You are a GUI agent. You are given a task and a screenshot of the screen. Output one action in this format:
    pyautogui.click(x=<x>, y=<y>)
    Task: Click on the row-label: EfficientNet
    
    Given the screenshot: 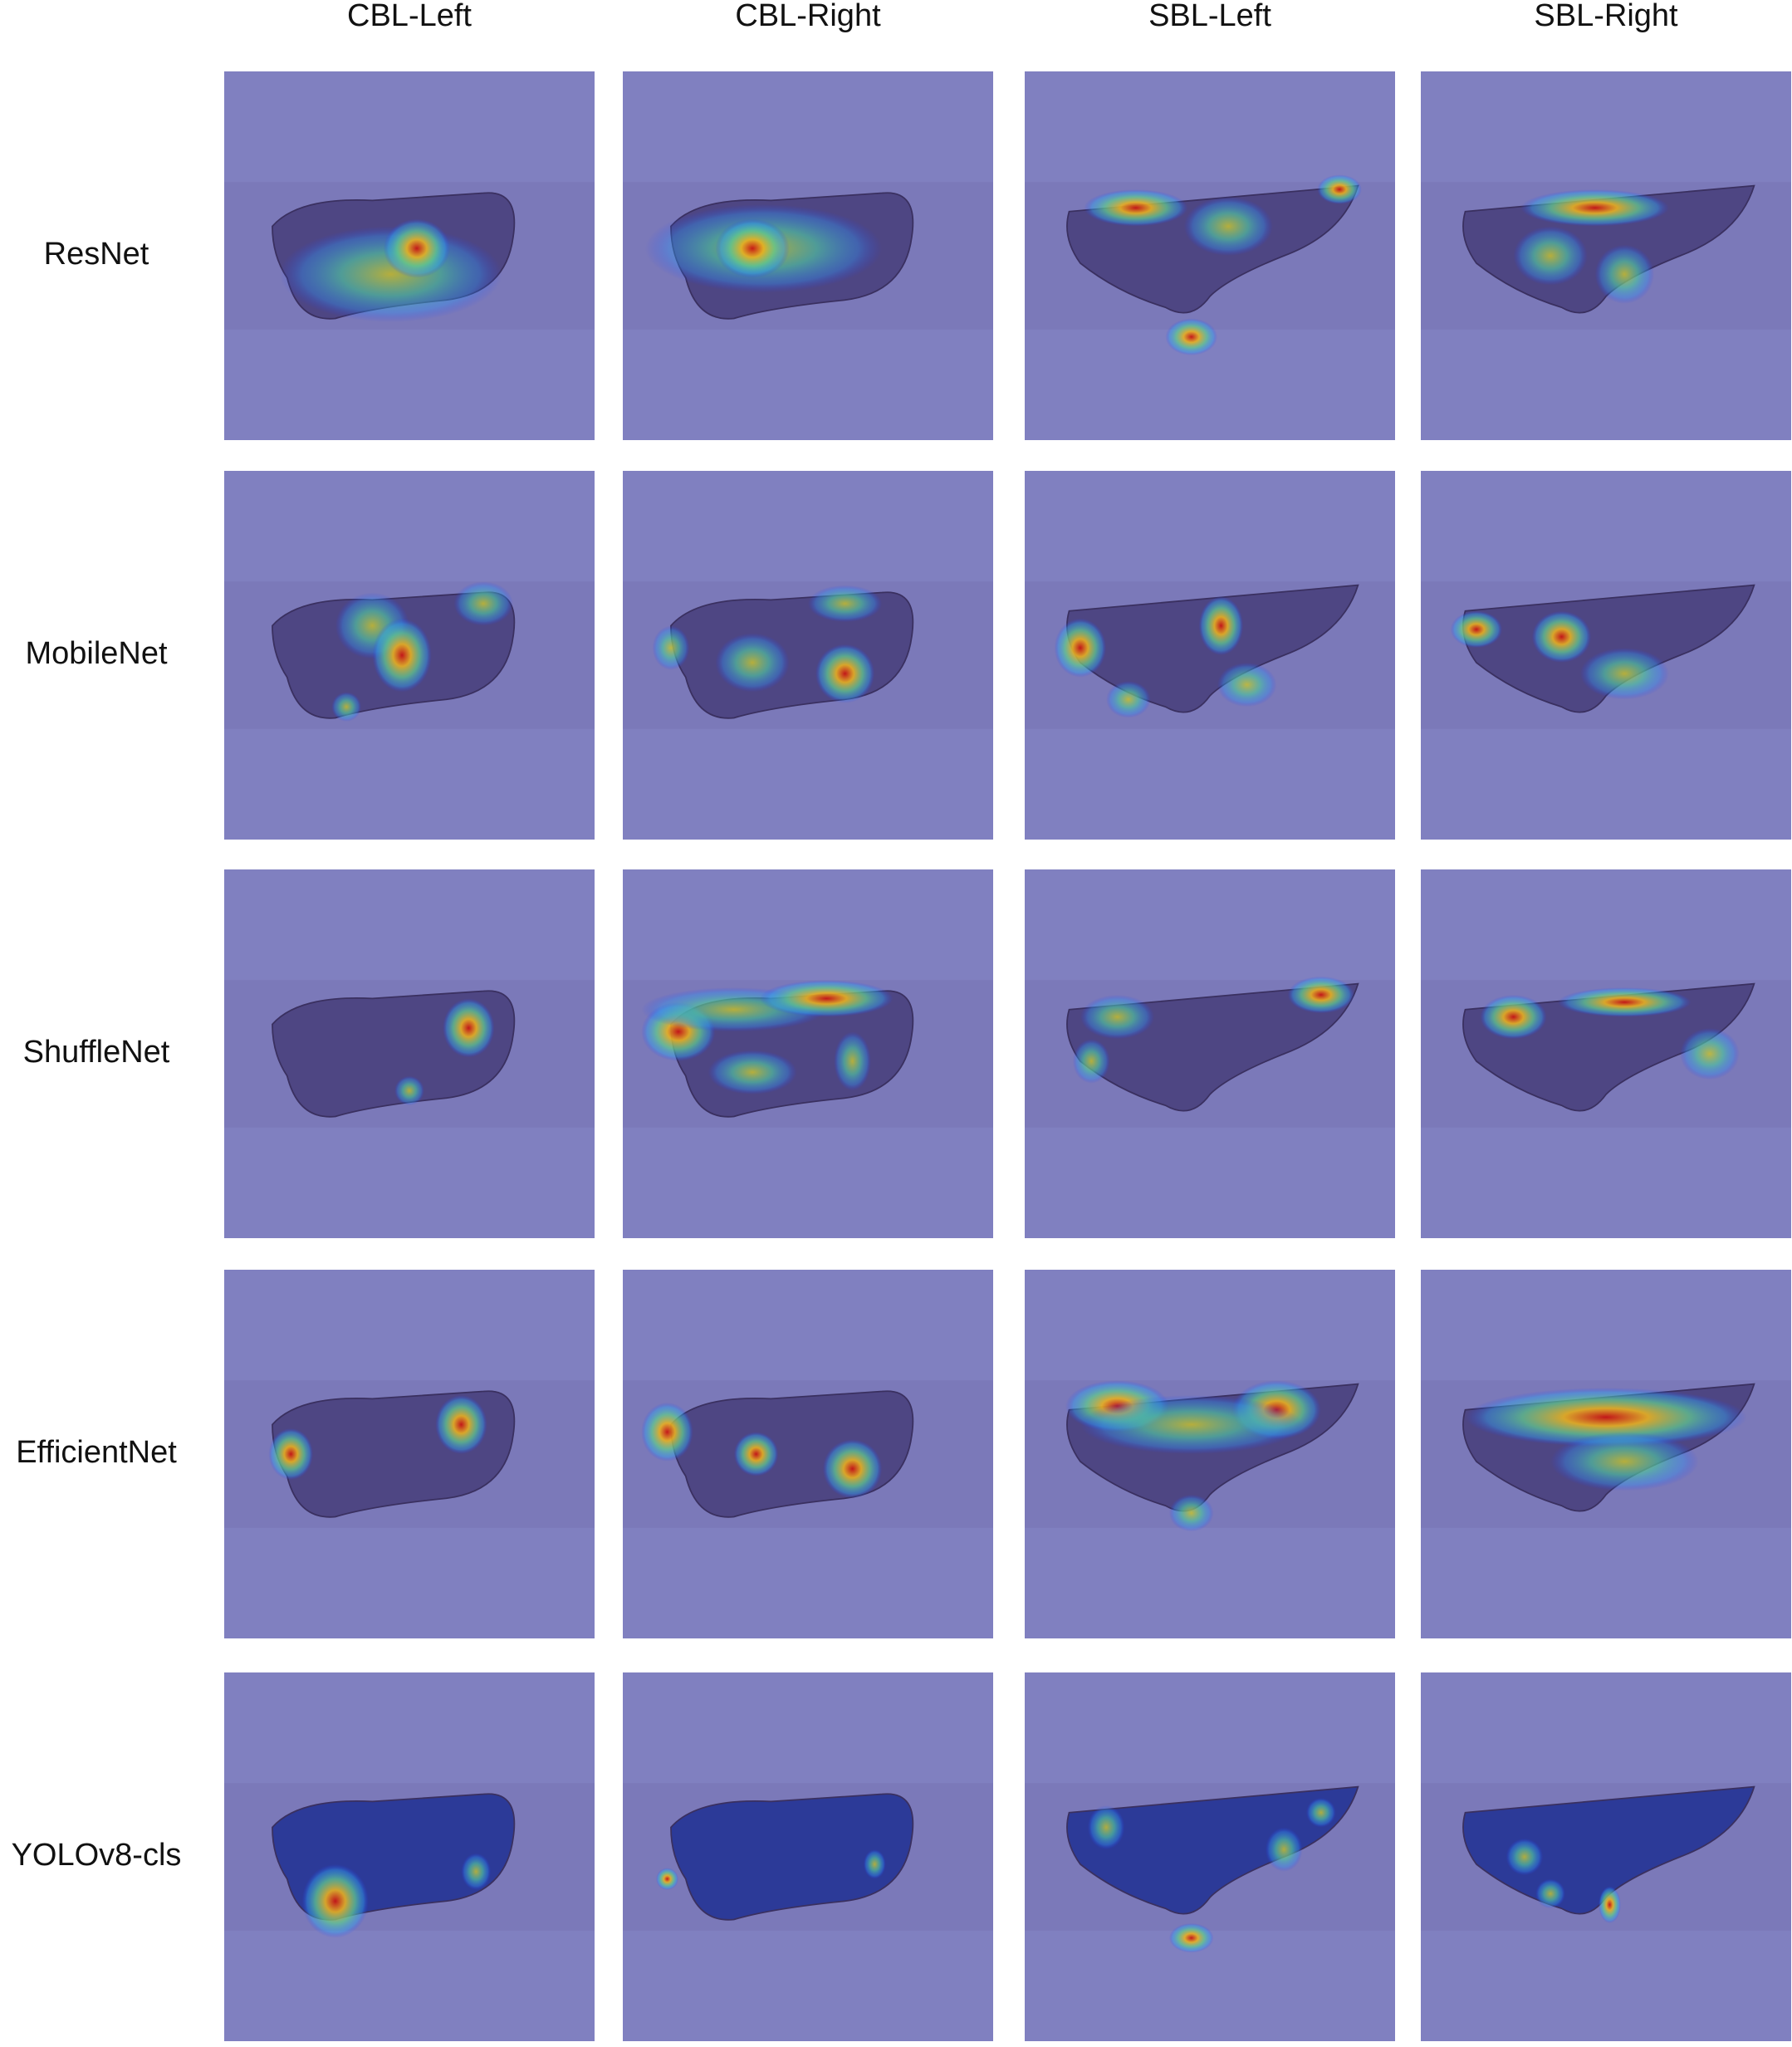 What is the action you would take?
    pyautogui.click(x=96, y=1452)
    